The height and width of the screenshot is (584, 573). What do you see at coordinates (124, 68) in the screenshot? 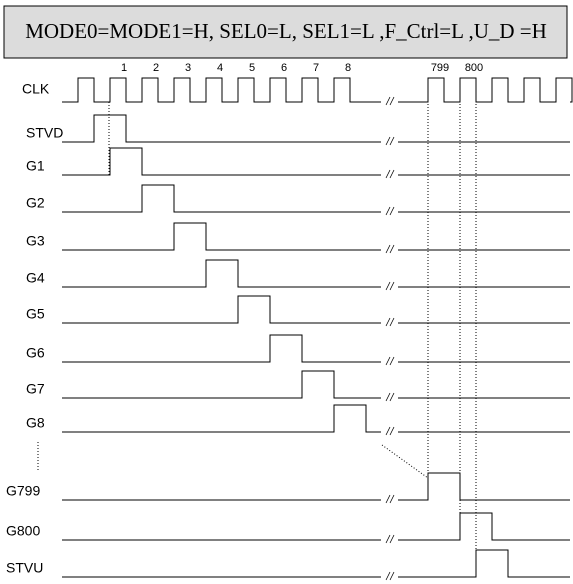
I see `clock-number: 1` at bounding box center [124, 68].